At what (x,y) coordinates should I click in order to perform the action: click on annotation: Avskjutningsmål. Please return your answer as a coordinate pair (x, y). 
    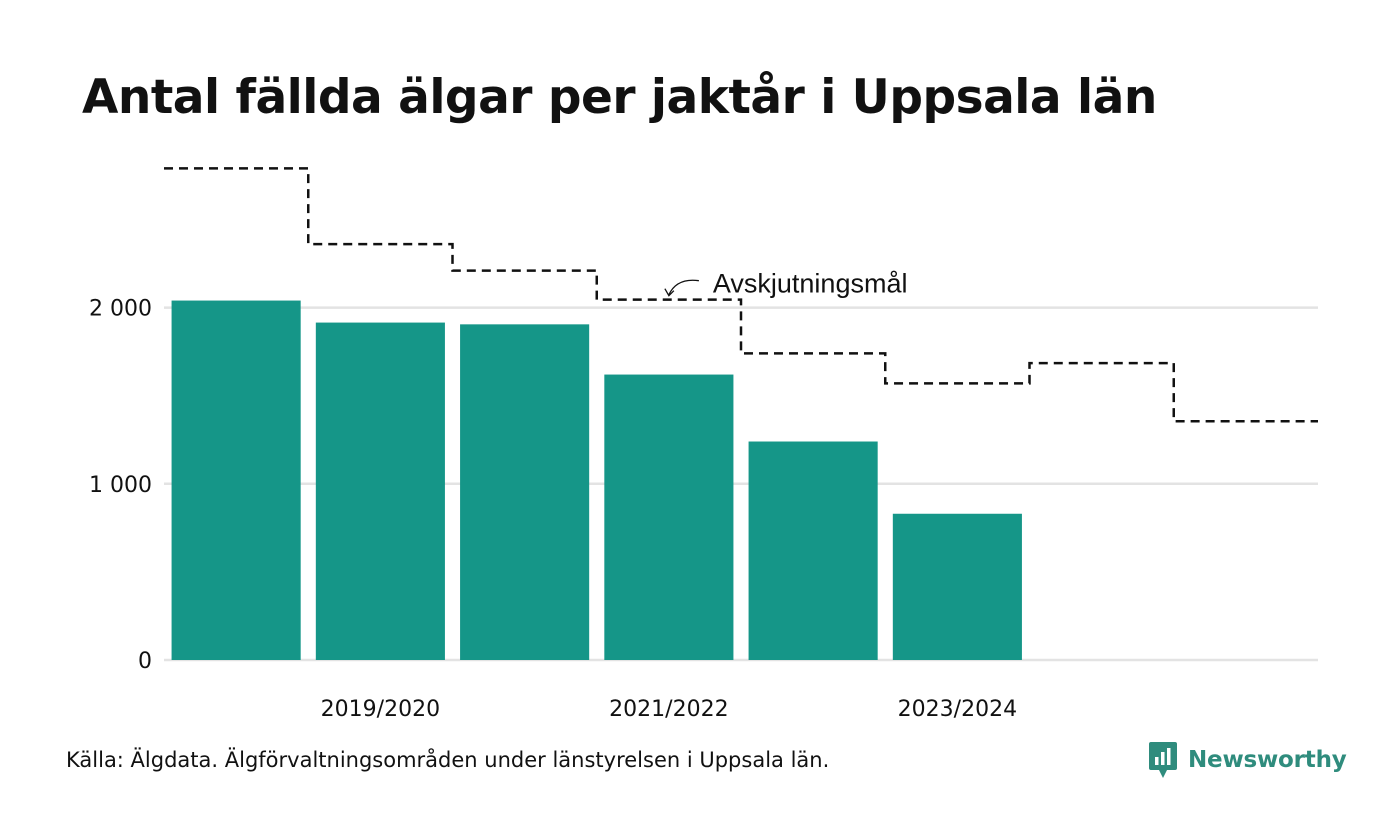
    Looking at the image, I should click on (786, 284).